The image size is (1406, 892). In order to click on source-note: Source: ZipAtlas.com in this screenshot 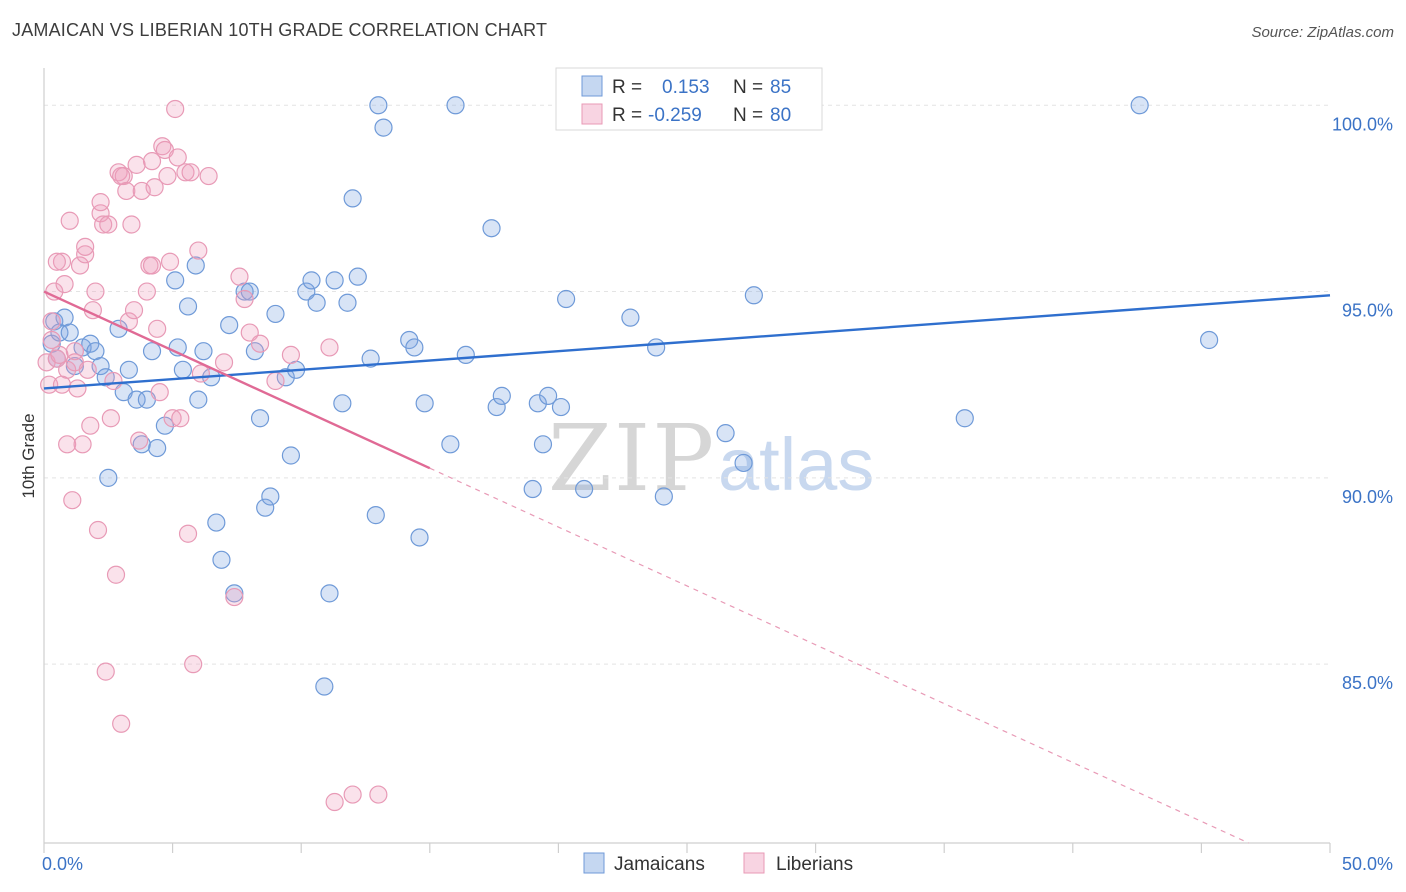, I will do `click(1322, 32)`.